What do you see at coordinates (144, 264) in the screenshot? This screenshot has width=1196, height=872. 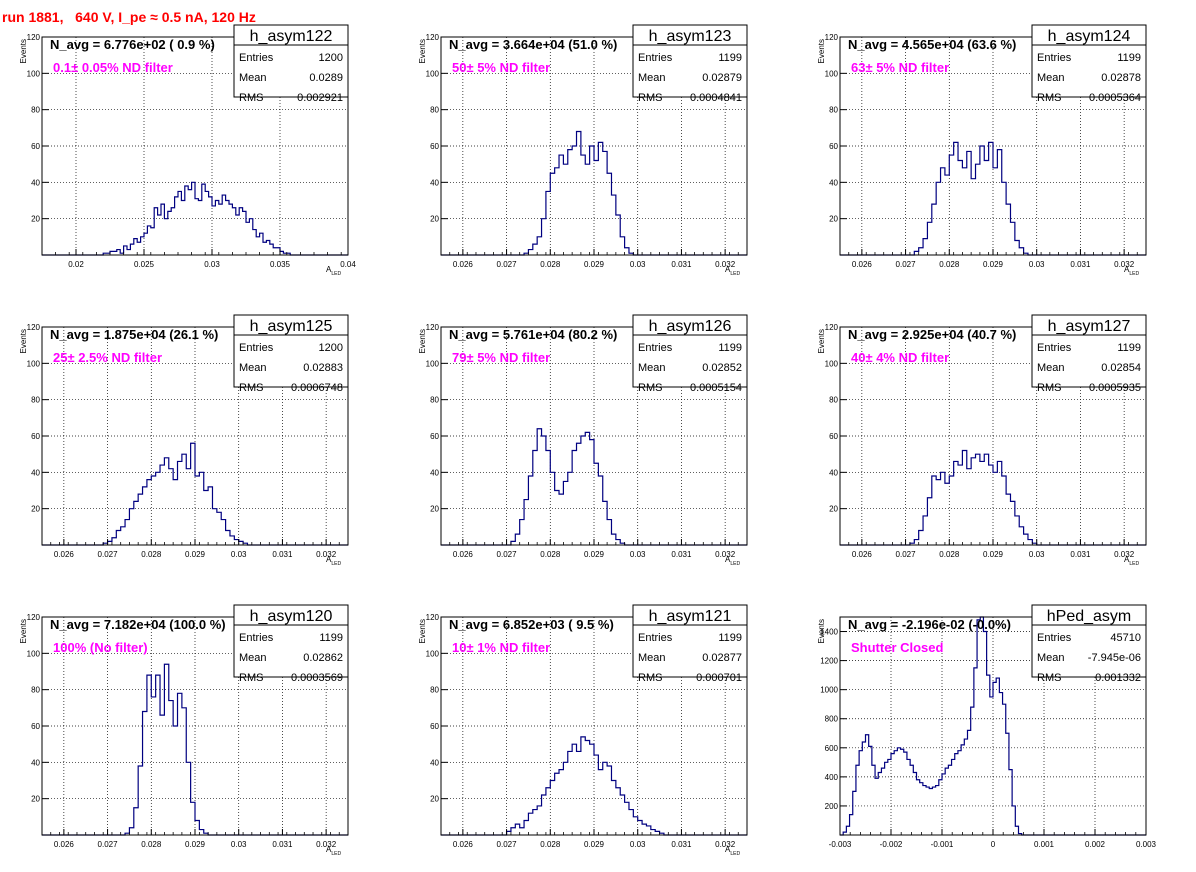 I see `x-tick-label: 0.025` at bounding box center [144, 264].